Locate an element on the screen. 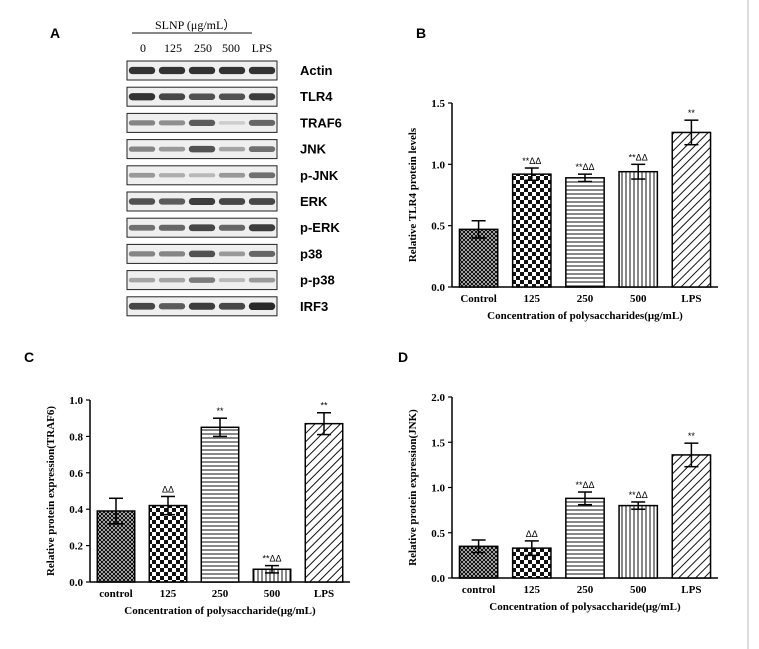  blot-strip-p-jnk: p-JNK is located at coordinates (232, 175).